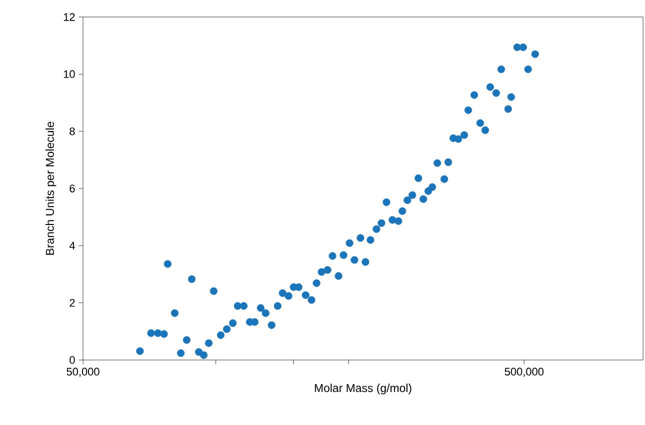 This screenshot has width=645, height=425. What do you see at coordinates (69, 74) in the screenshot?
I see `y-tick-label: 10` at bounding box center [69, 74].